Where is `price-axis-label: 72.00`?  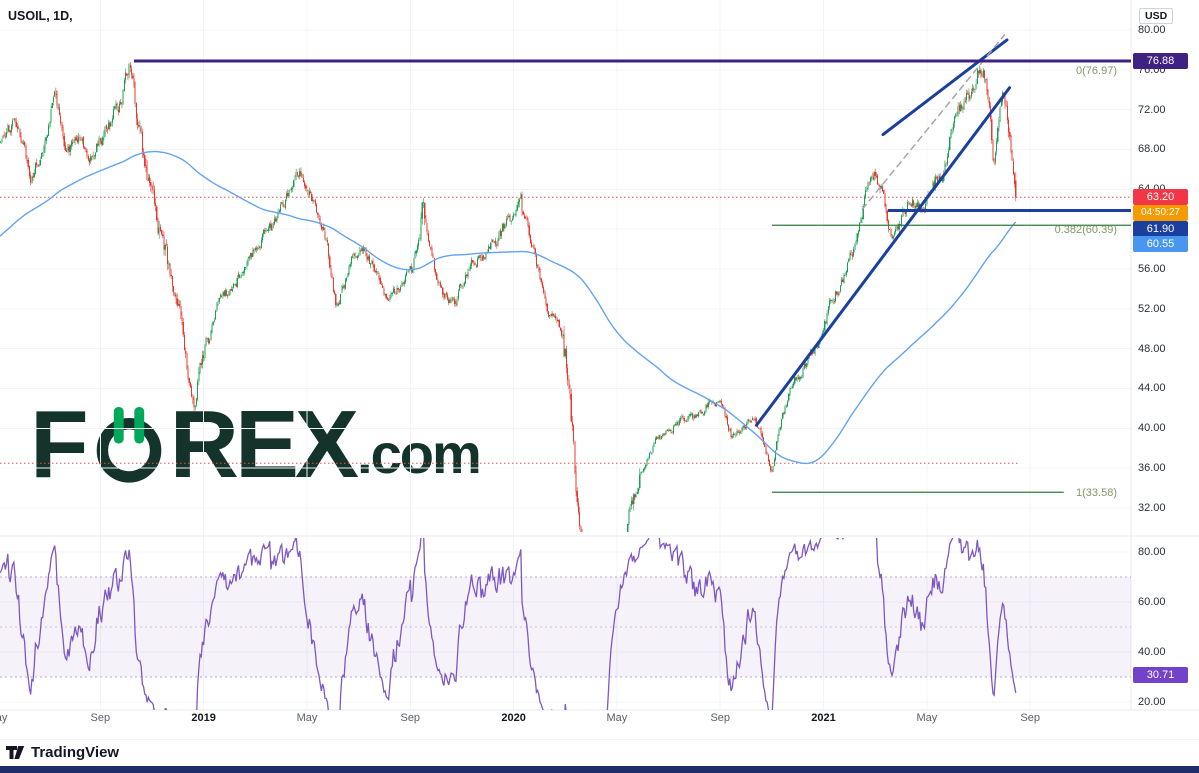 price-axis-label: 72.00 is located at coordinates (1152, 109).